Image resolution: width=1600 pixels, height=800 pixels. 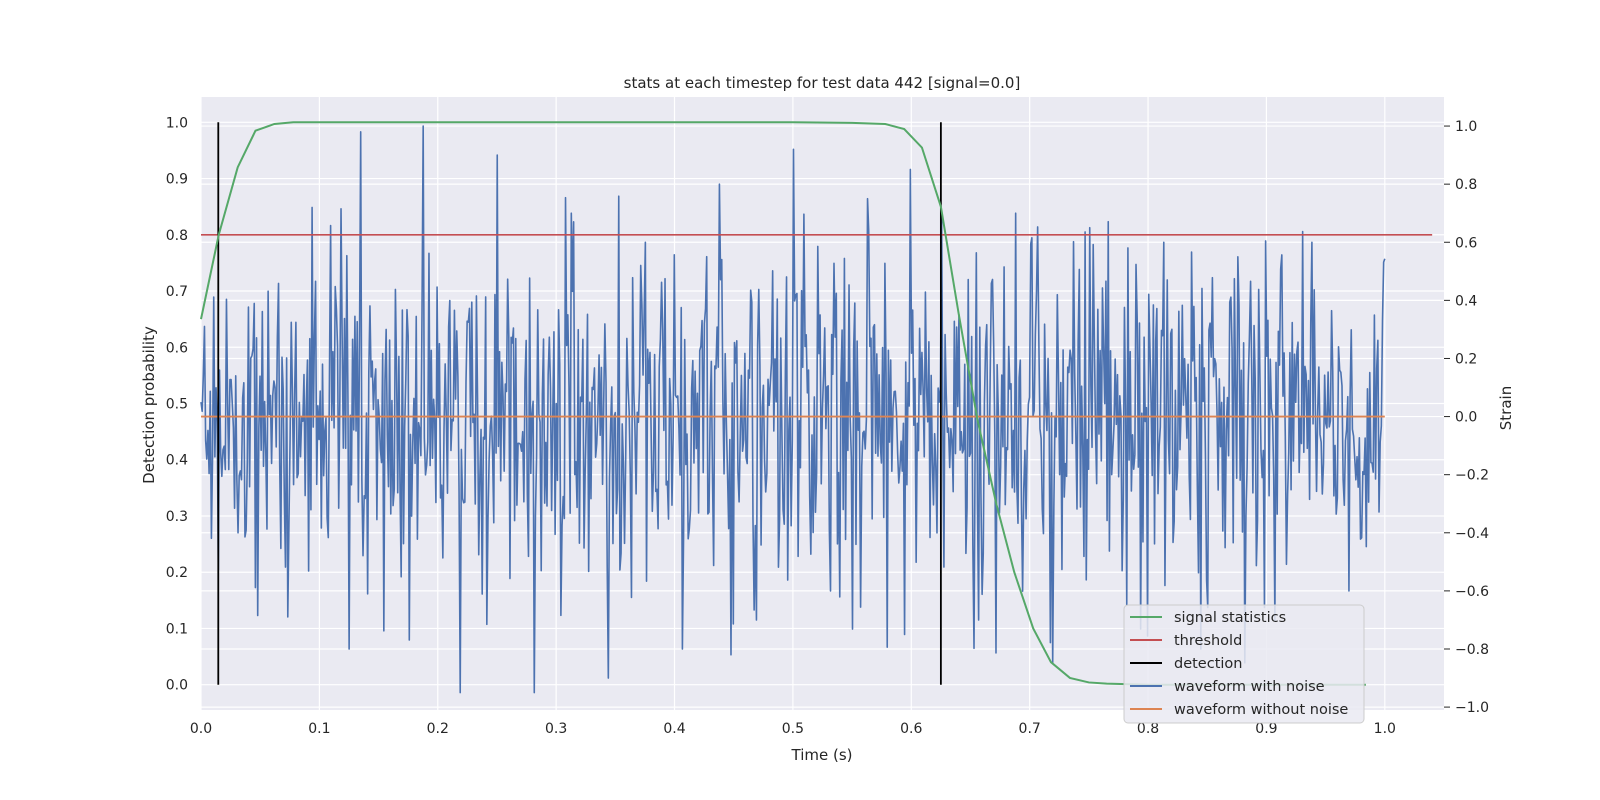 What do you see at coordinates (1266, 729) in the screenshot?
I see `x-tick-label: 0.9` at bounding box center [1266, 729].